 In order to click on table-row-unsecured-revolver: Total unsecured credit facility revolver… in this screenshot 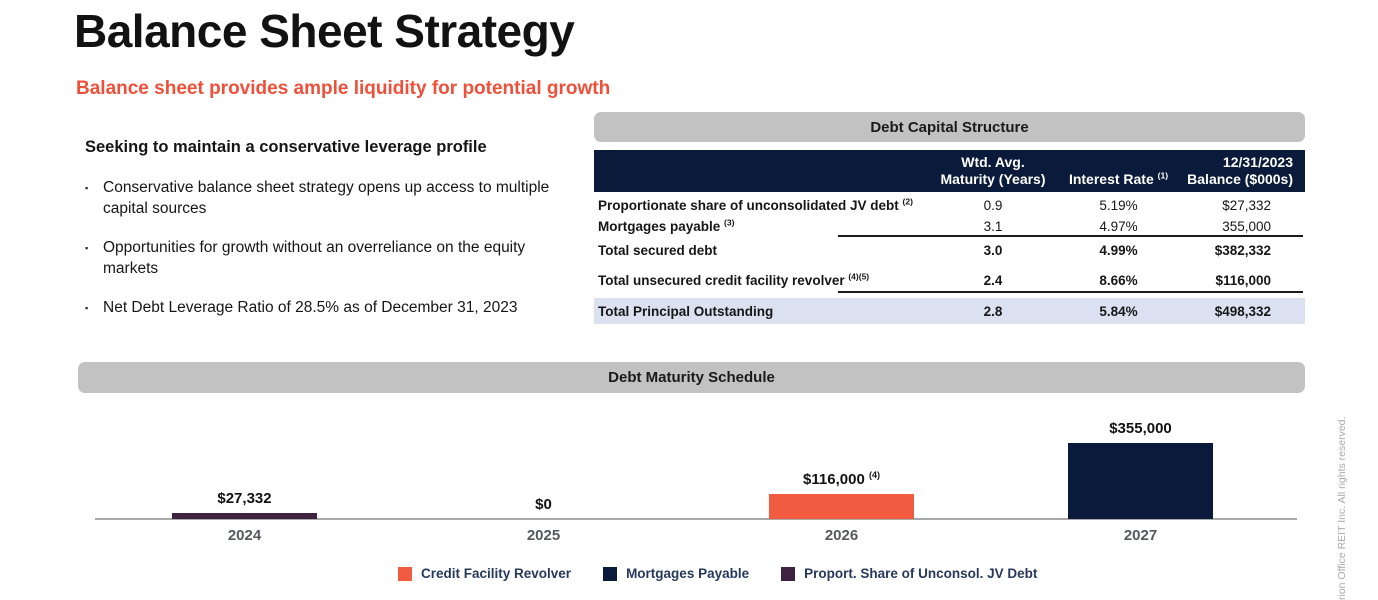, I will do `click(934, 279)`.